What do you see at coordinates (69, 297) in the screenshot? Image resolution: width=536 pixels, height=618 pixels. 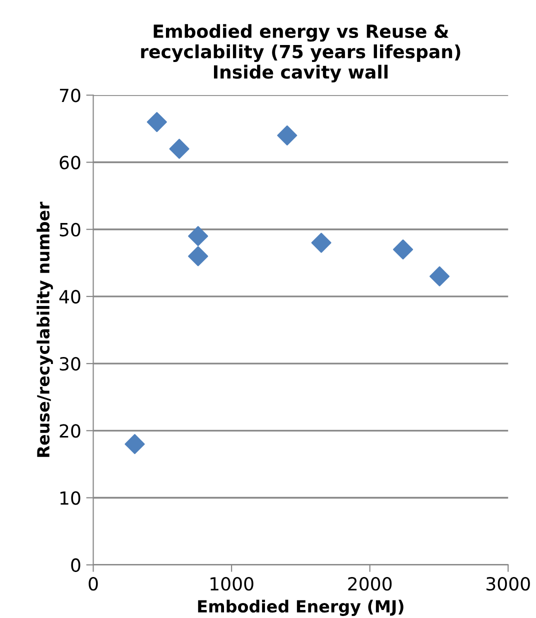 I see `y-tick-label: 40` at bounding box center [69, 297].